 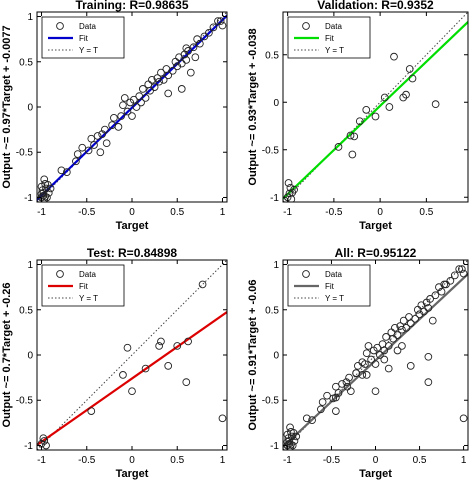 I want to click on legend-label-identity: Y = T, so click(x=88, y=298).